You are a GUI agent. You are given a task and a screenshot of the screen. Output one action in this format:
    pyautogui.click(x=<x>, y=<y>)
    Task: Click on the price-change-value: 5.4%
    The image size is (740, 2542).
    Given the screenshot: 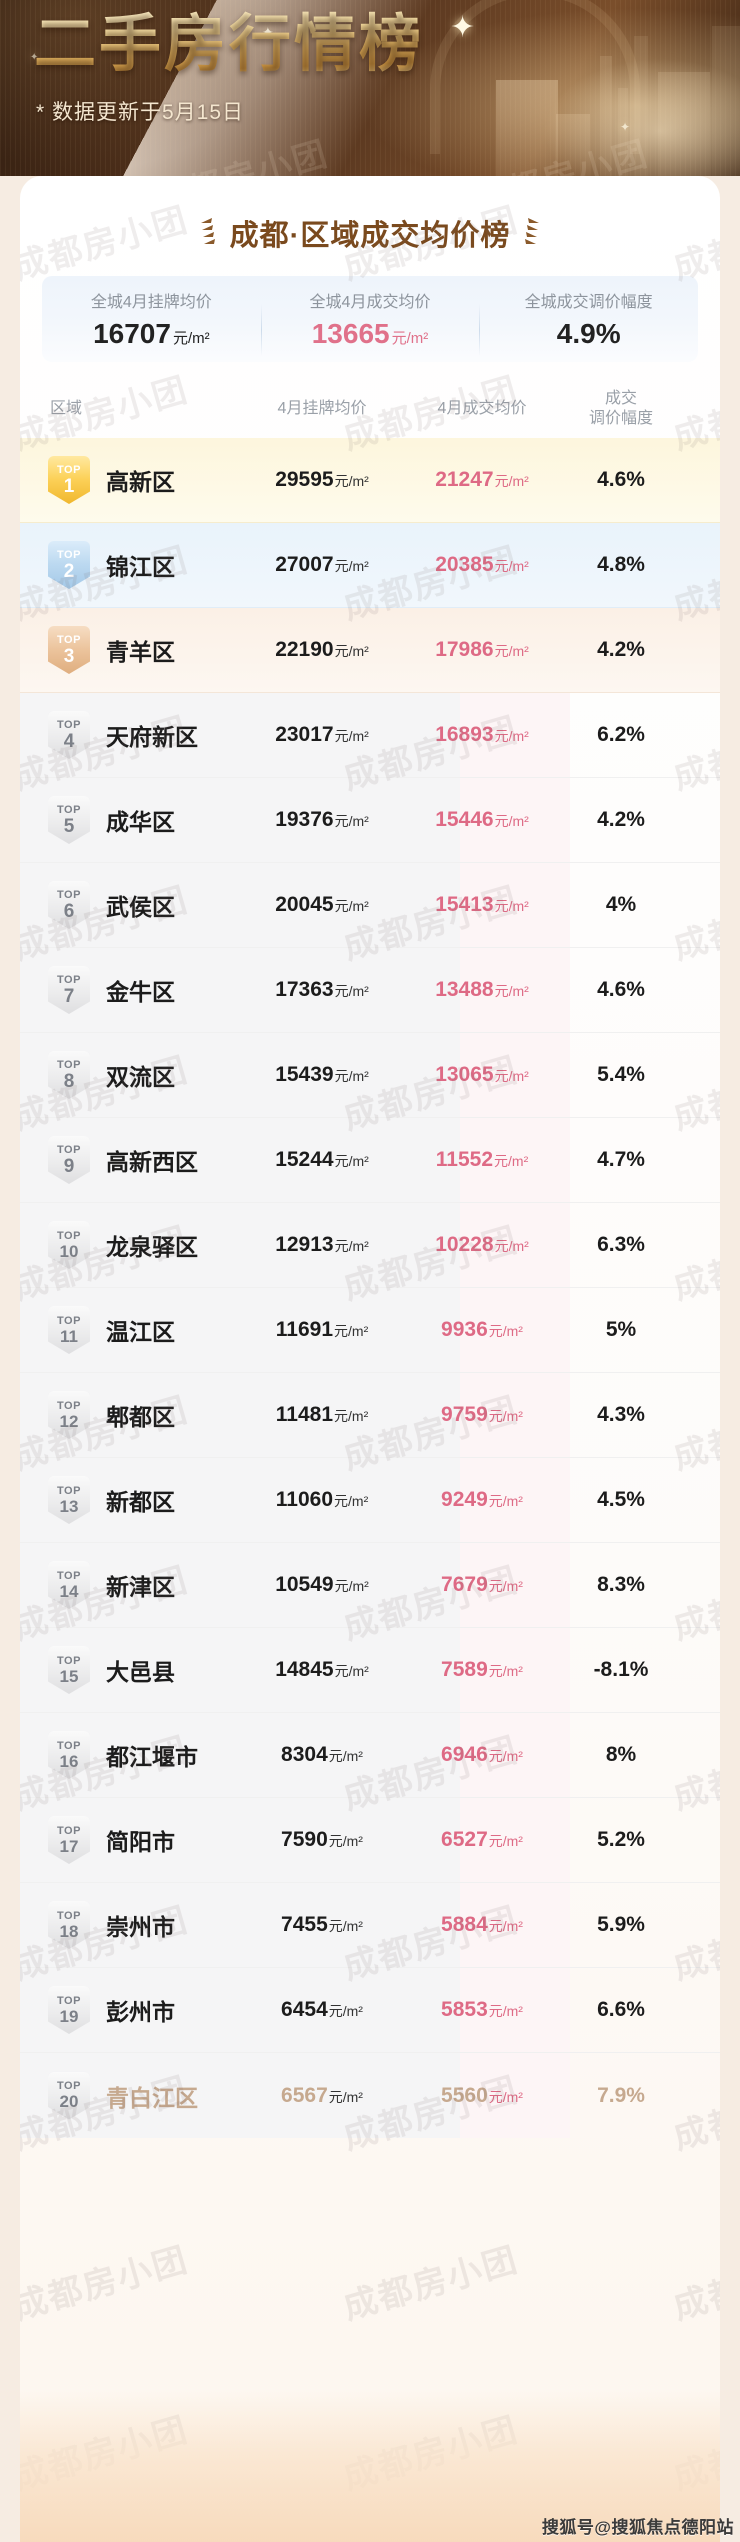 What is the action you would take?
    pyautogui.click(x=621, y=1074)
    